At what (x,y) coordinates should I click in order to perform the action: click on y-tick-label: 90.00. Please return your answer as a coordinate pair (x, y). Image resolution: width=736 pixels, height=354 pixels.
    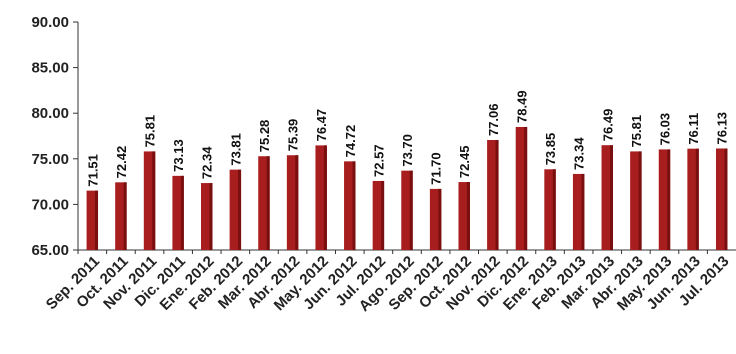
    Looking at the image, I should click on (50, 22).